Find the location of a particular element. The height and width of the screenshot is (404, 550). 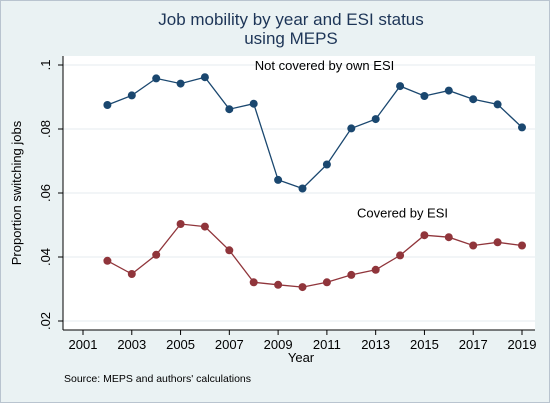

series-annotation-0: Not covered by own ESI is located at coordinates (324, 65).